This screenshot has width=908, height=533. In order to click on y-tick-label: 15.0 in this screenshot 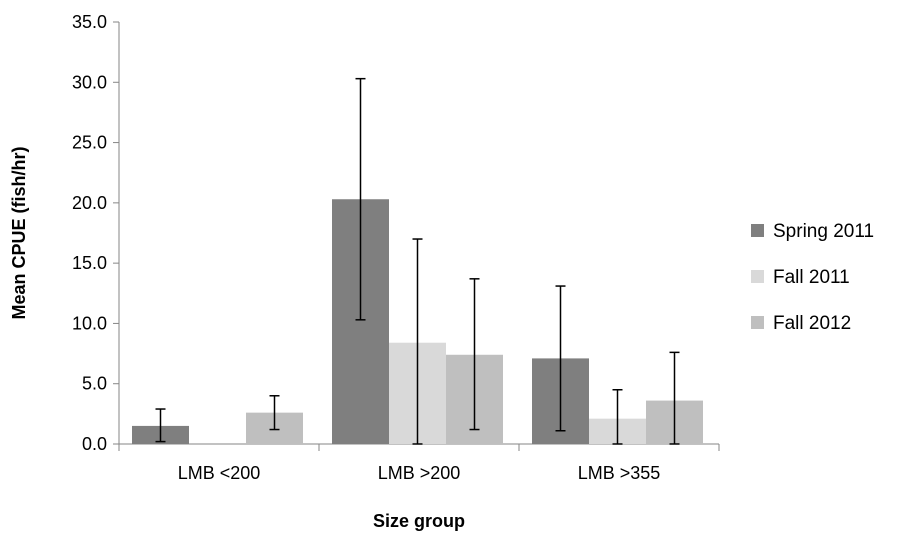, I will do `click(89, 263)`.